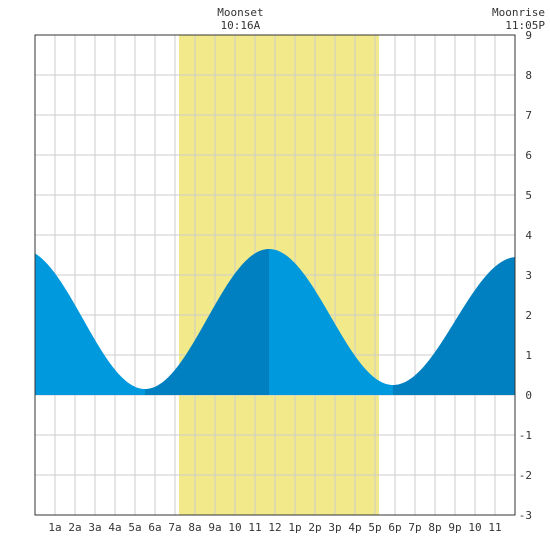 This screenshot has height=550, width=550. What do you see at coordinates (525, 475) in the screenshot?
I see `y-tick-label: -2` at bounding box center [525, 475].